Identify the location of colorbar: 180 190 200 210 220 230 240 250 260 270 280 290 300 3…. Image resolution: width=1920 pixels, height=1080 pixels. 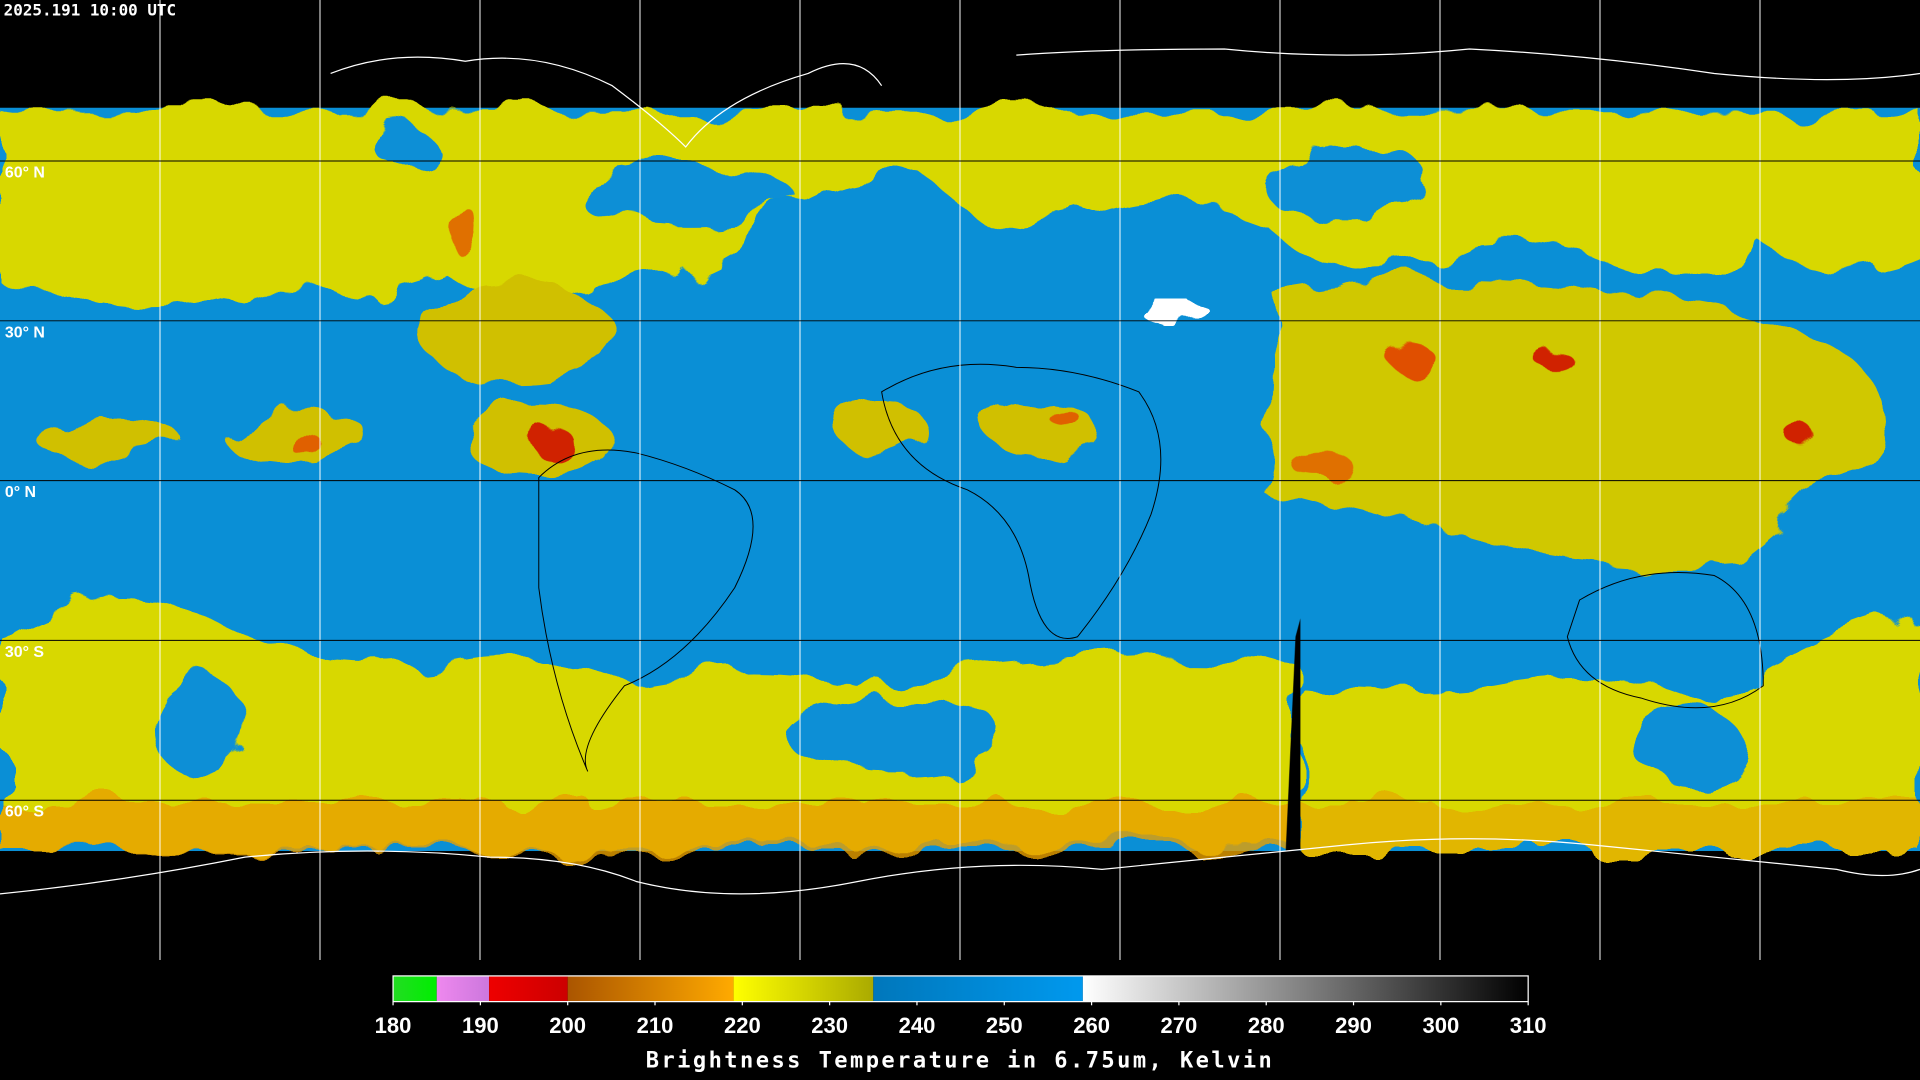
(961, 1006).